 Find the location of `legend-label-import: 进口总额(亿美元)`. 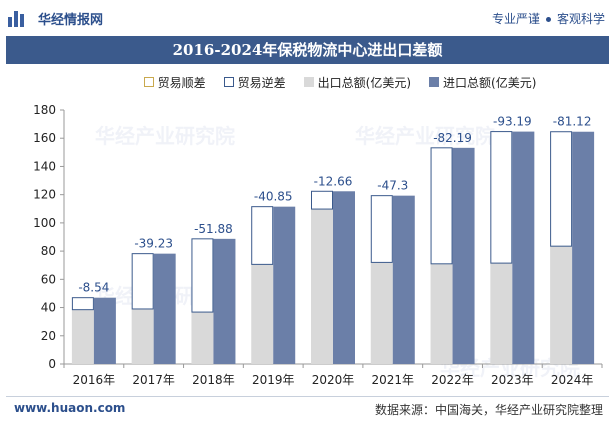

legend-label-import: 进口总额(亿美元) is located at coordinates (490, 82).